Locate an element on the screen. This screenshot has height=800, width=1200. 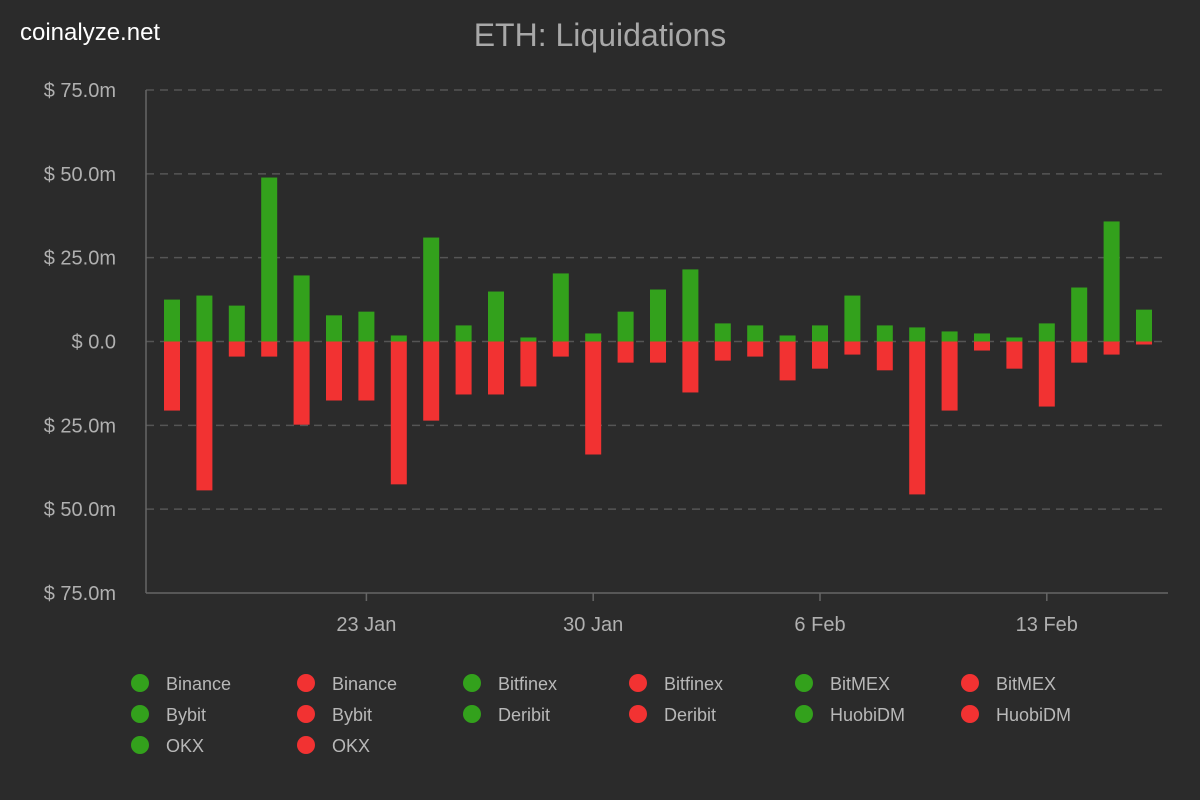
x-tick-label: 30 Jan is located at coordinates (593, 625).